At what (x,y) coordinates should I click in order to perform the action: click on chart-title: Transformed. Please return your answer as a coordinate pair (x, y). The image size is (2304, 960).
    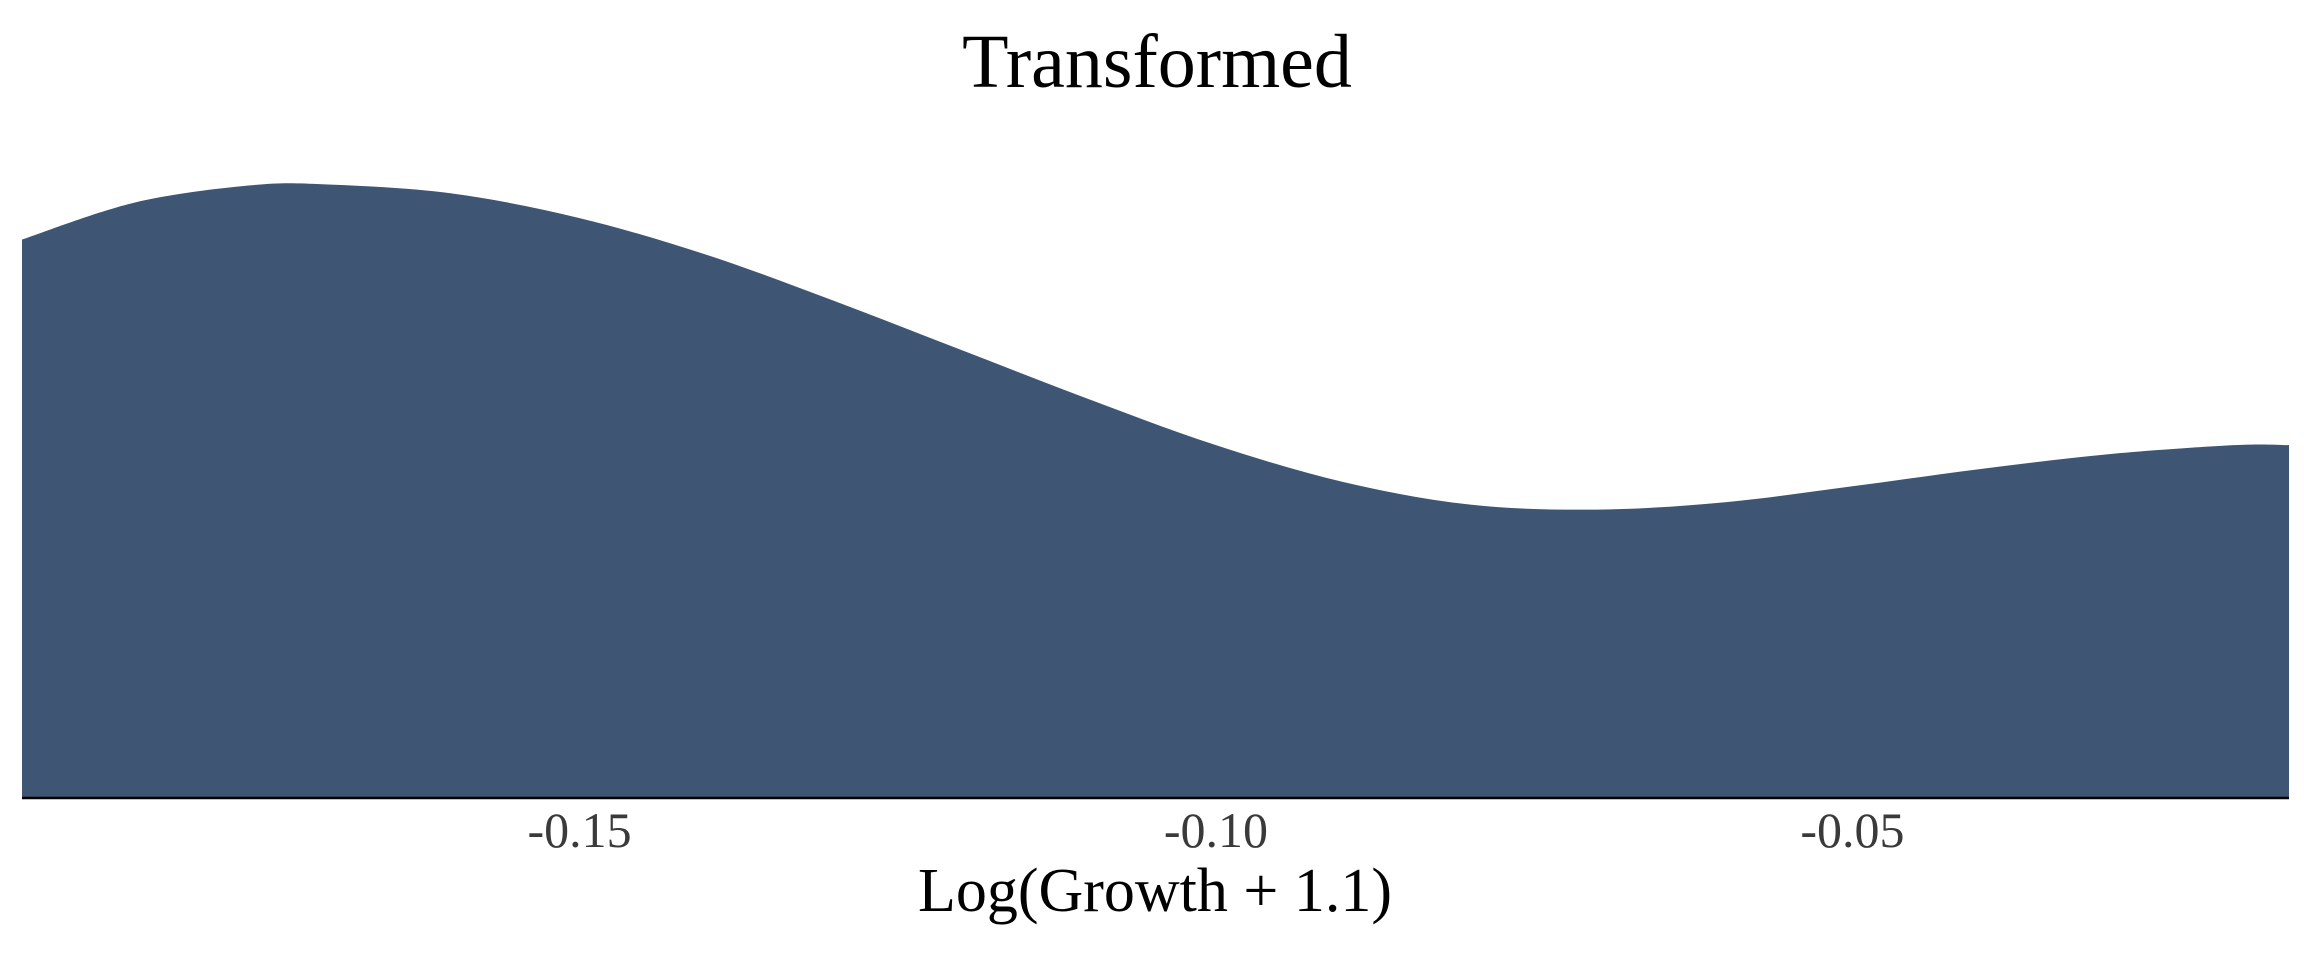
    Looking at the image, I should click on (1157, 62).